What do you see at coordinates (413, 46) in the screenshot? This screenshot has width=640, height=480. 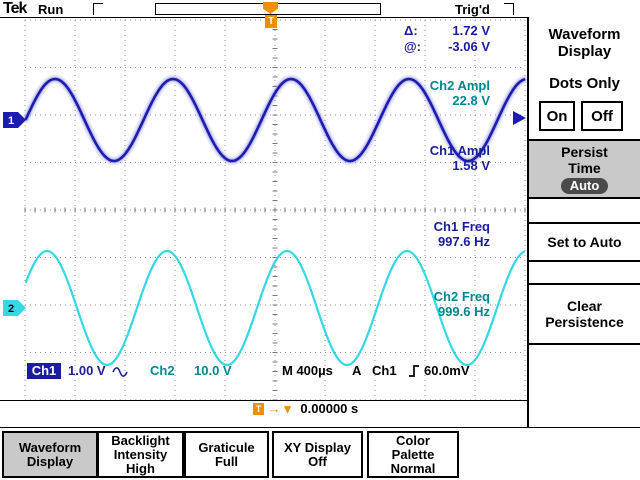 I see `cursor-ref-label: @:` at bounding box center [413, 46].